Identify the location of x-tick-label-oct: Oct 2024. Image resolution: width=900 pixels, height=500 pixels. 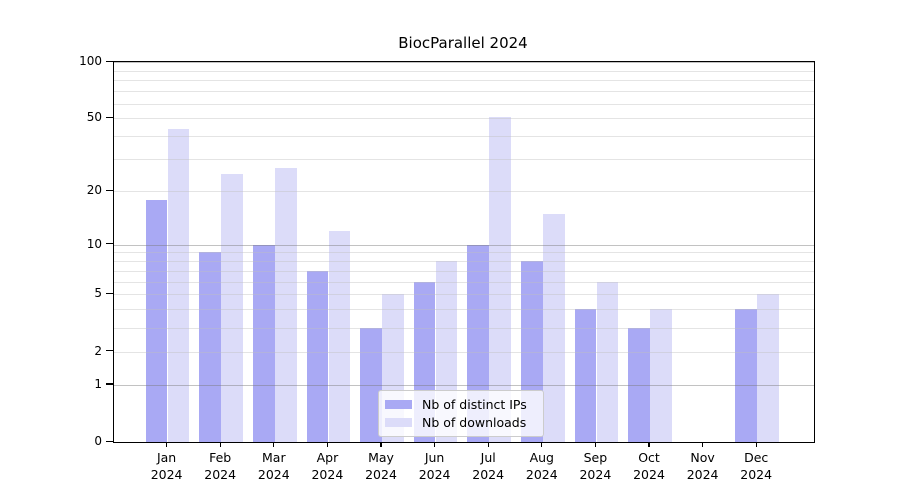
(649, 466).